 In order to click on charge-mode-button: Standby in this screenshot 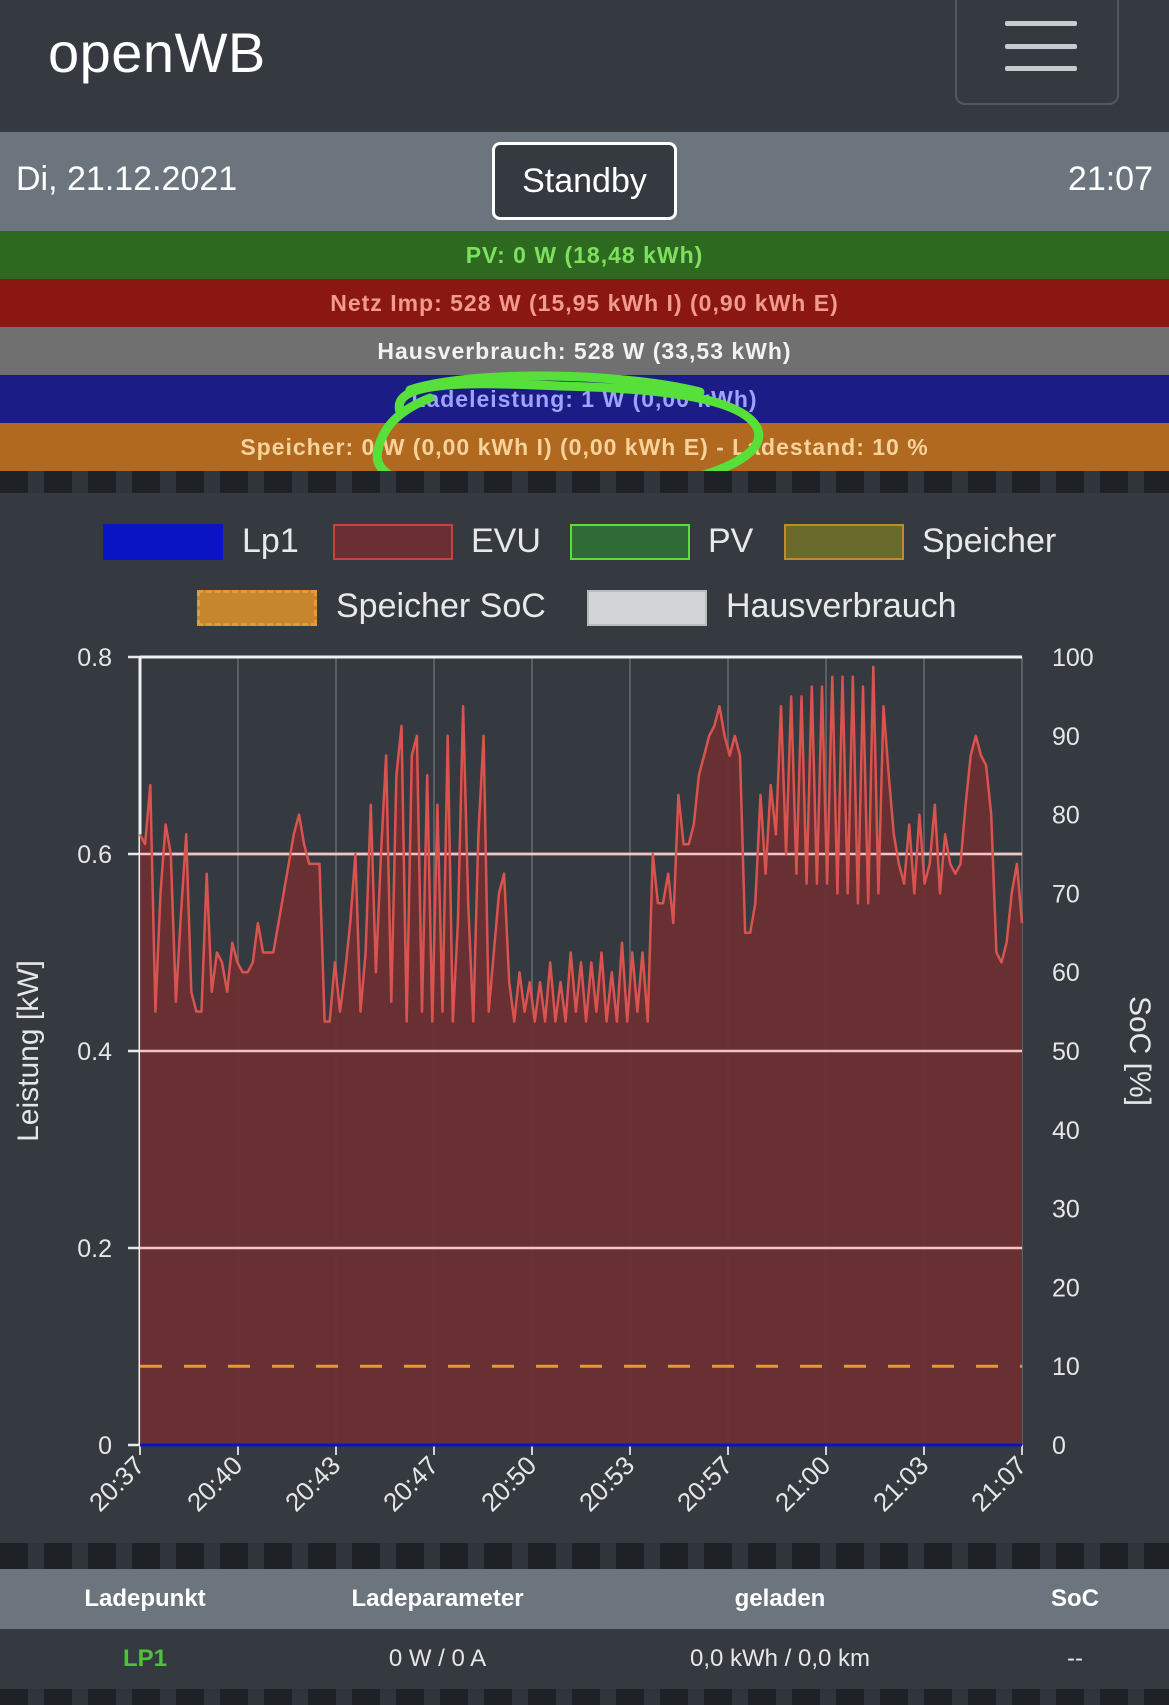, I will do `click(584, 181)`.